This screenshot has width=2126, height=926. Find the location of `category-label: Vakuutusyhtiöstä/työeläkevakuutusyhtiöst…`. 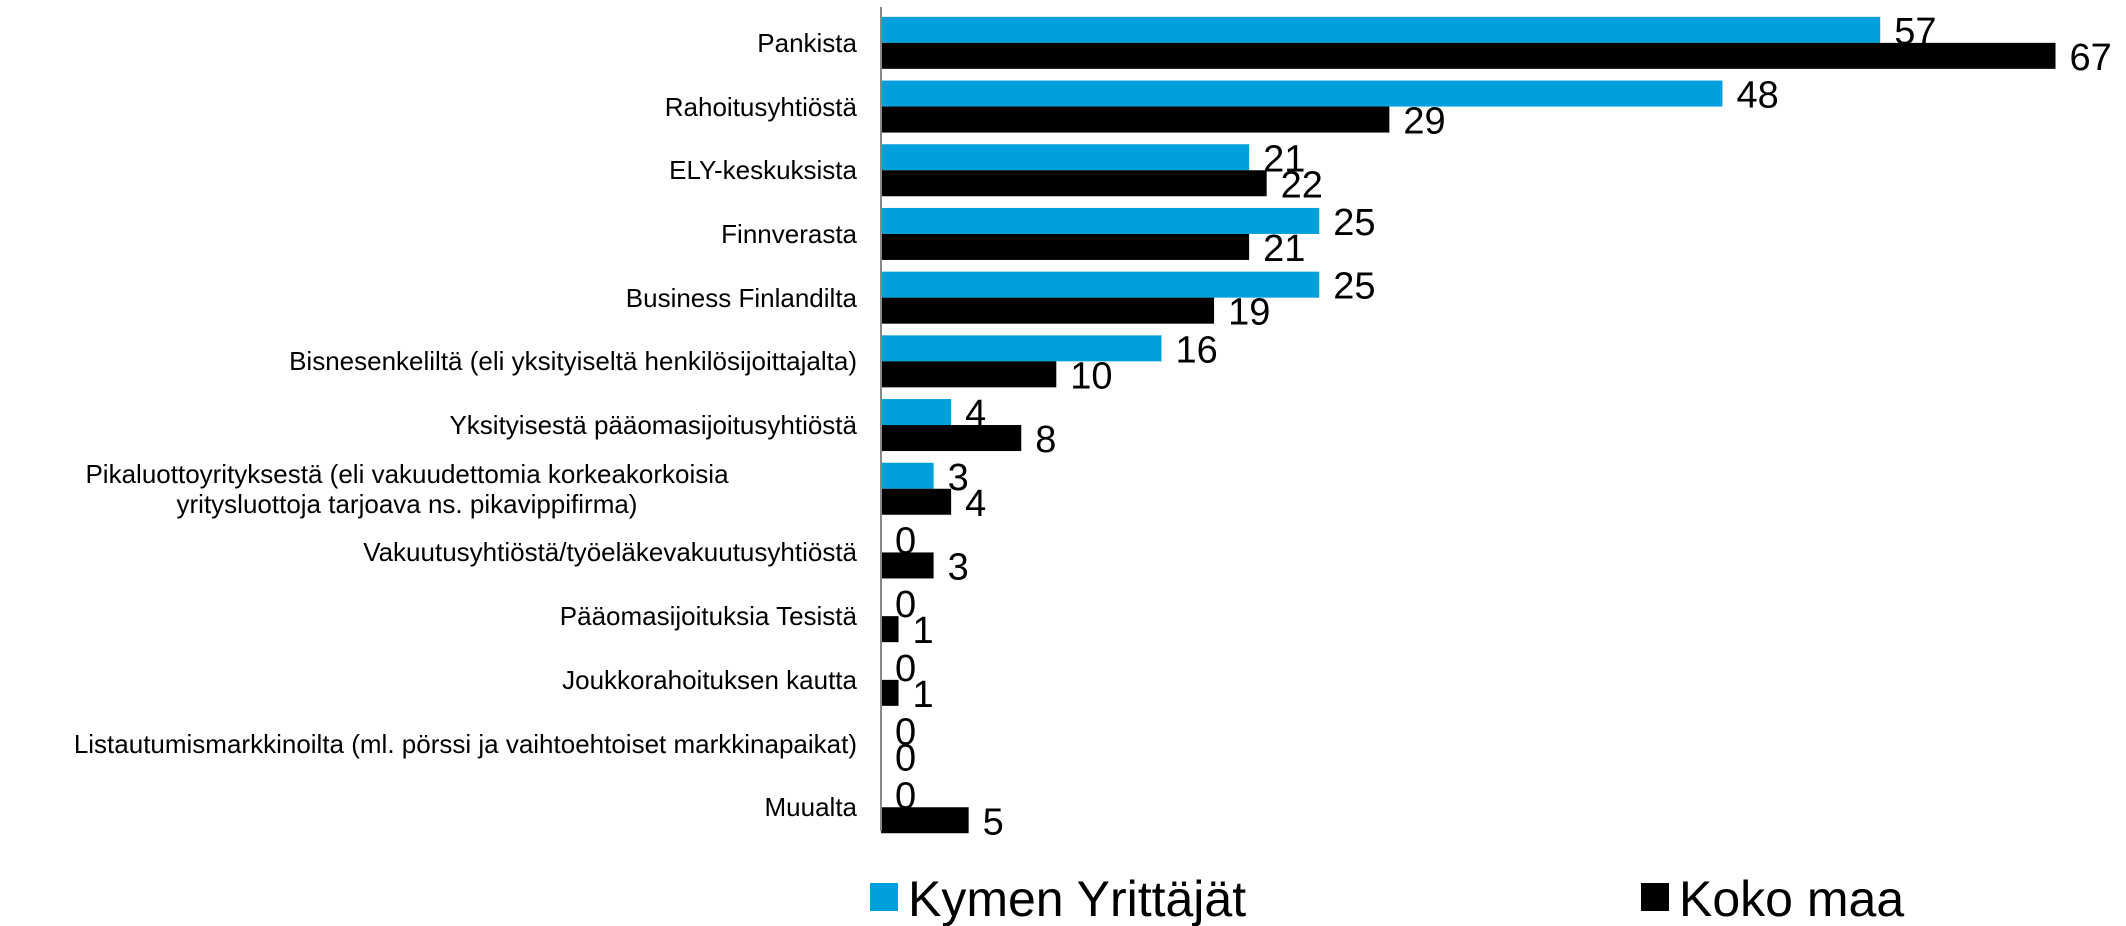

category-label: Vakuutusyhtiöstä/työeläkevakuutusyhtiöst… is located at coordinates (610, 552).